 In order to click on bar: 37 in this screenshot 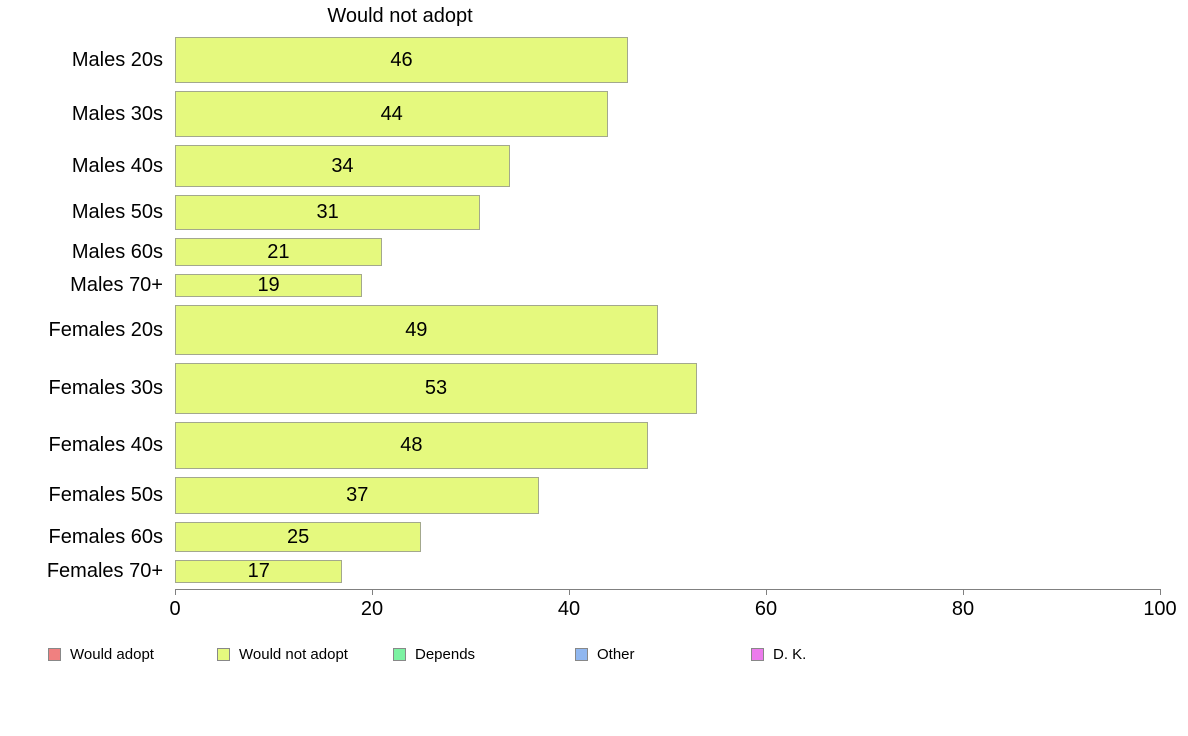, I will do `click(357, 495)`.